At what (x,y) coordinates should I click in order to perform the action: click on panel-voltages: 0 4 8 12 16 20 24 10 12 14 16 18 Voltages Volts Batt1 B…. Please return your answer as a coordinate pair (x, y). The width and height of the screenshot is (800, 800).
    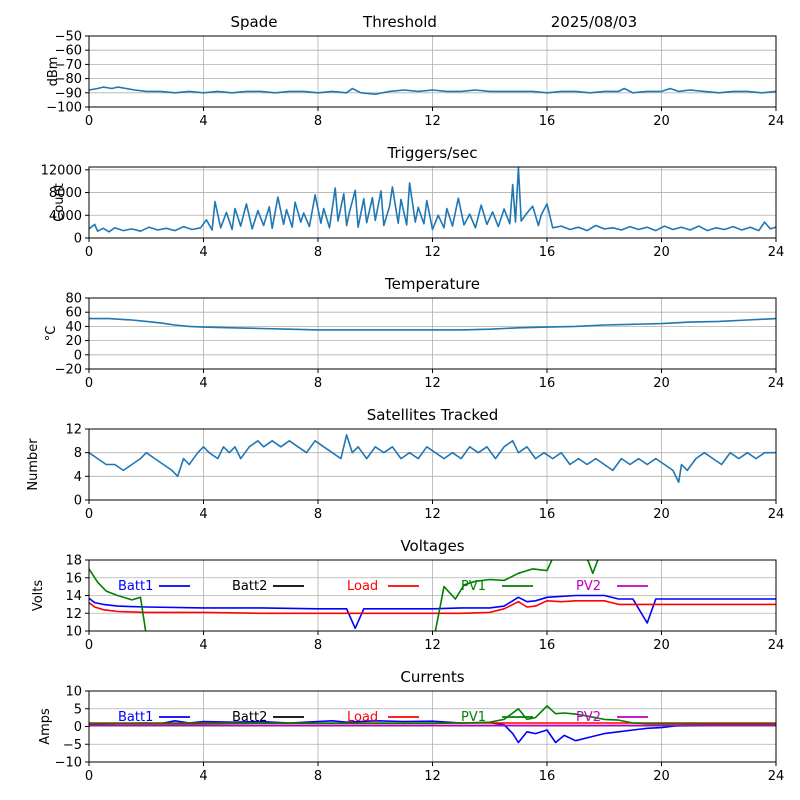
    Looking at the image, I should click on (407, 595).